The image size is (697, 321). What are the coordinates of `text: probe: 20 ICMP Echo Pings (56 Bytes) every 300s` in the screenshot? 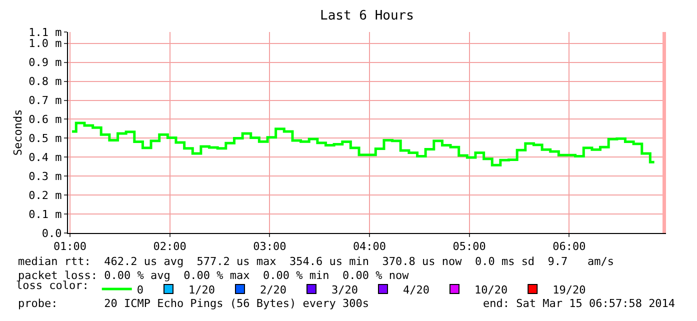 It's located at (193, 303).